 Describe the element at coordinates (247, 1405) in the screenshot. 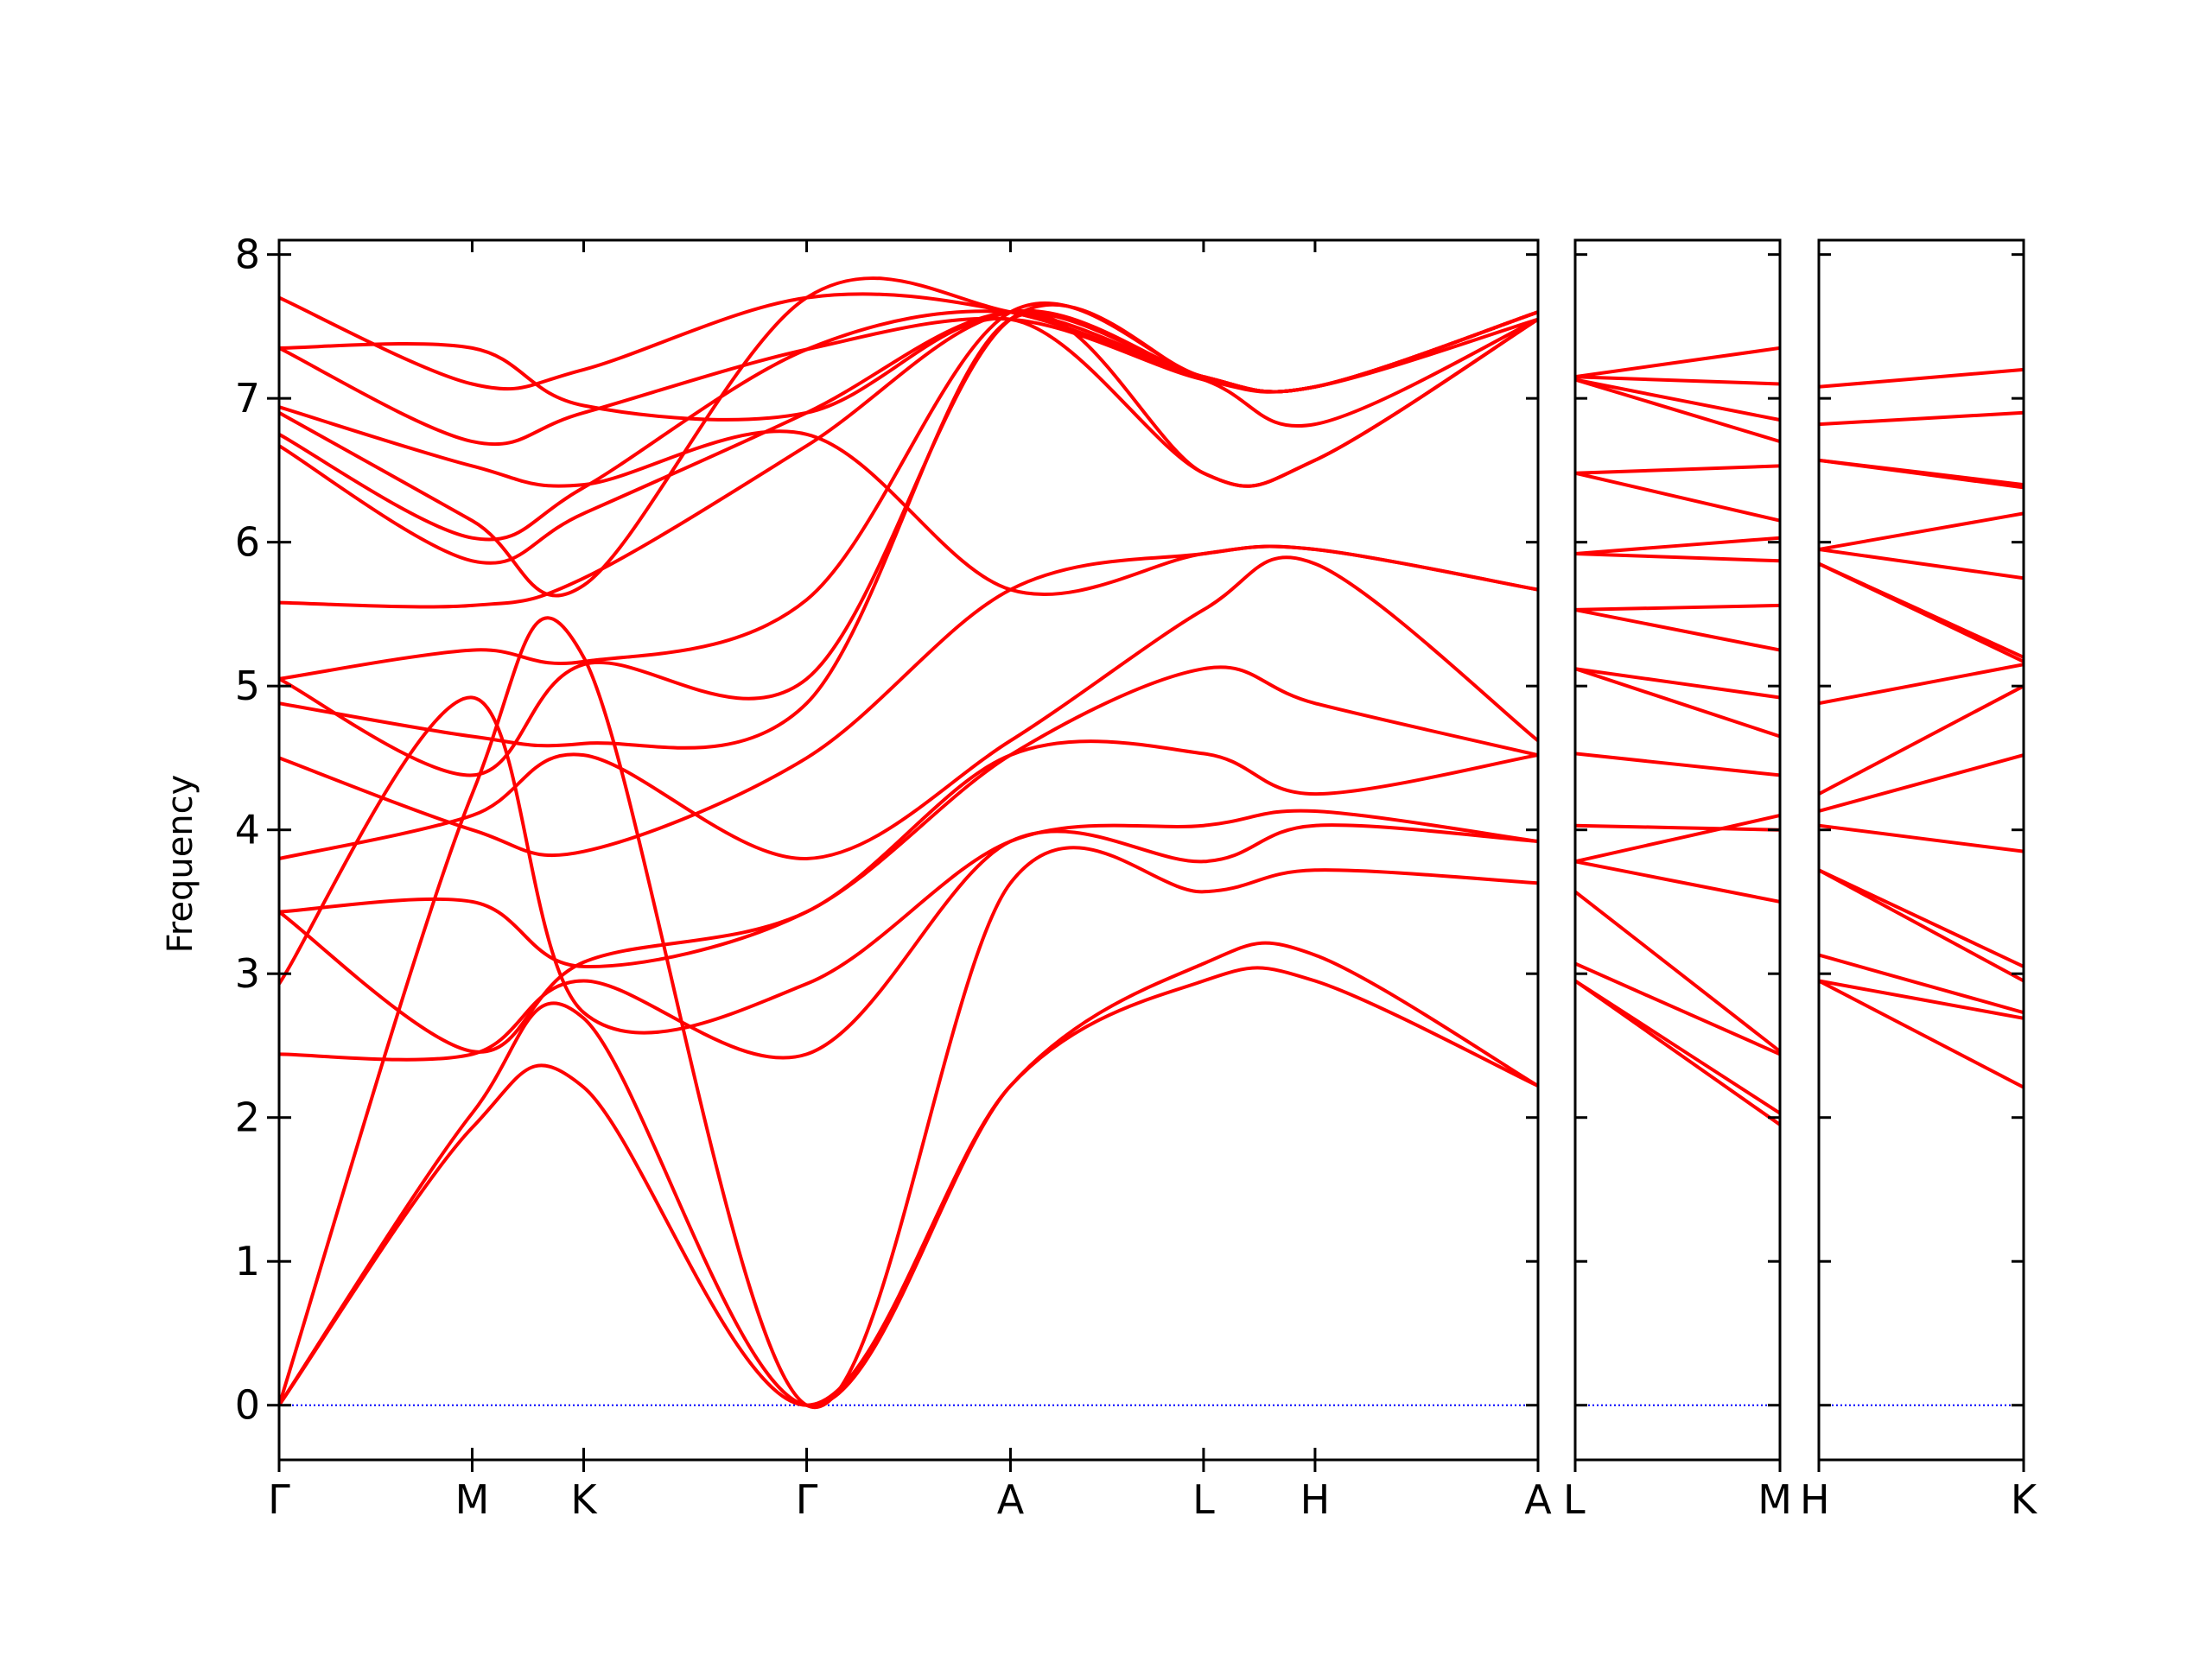

I see `y-tick-label: 0` at that location.